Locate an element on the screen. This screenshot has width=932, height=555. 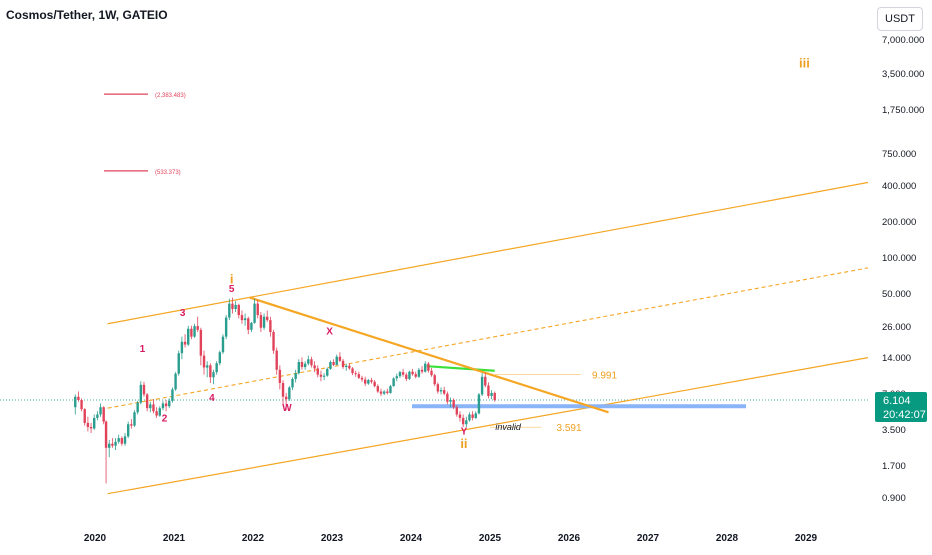
y-axis-tick-label: 3,500.000 is located at coordinates (903, 74).